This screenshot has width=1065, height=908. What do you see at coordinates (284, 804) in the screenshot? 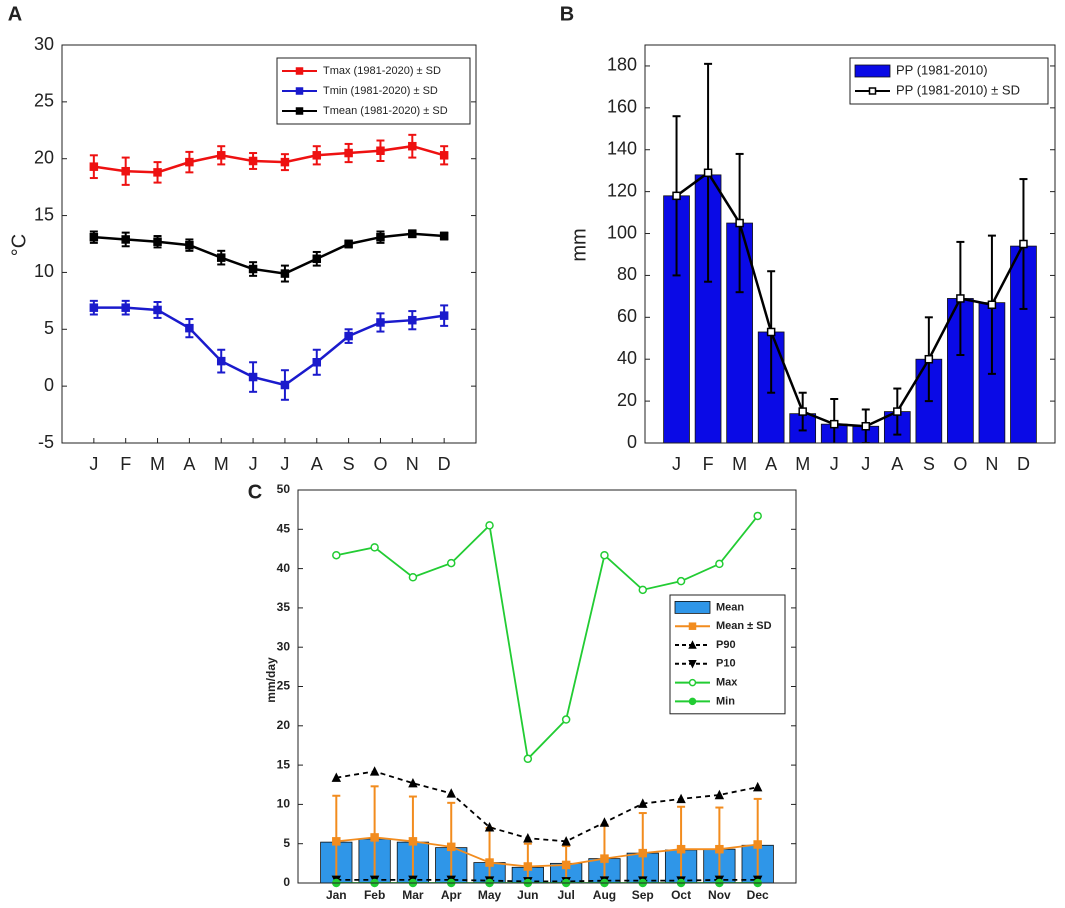
I see `y-tick-label: 10` at bounding box center [284, 804].